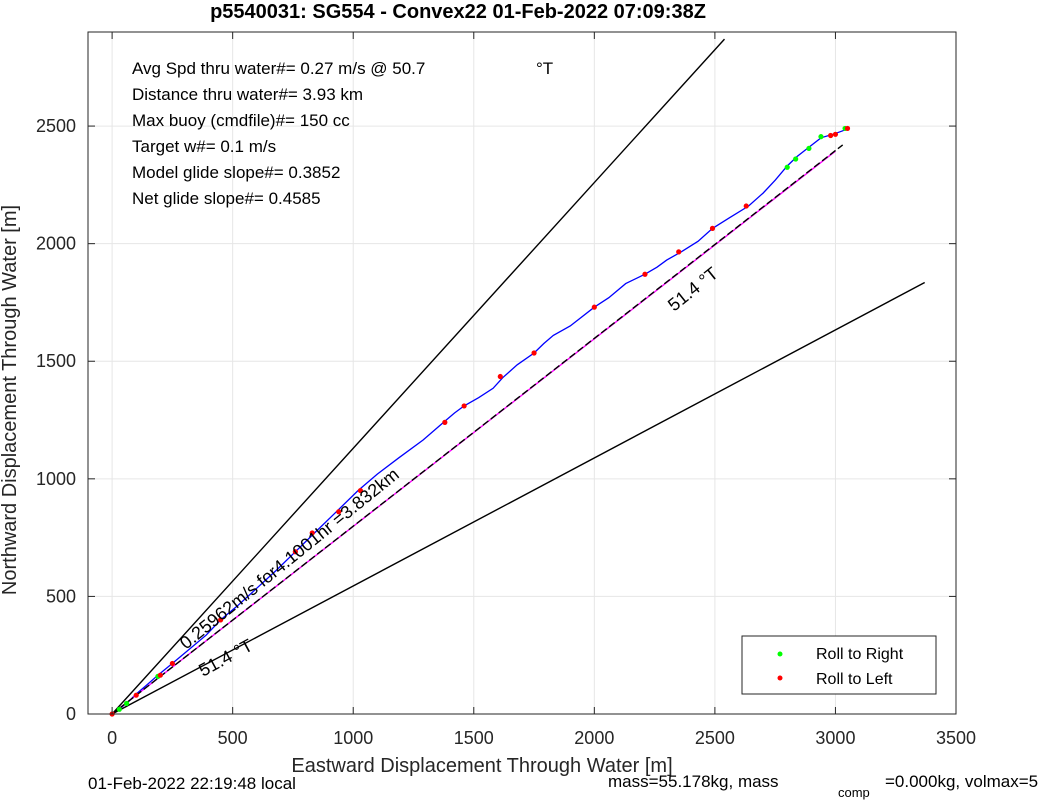 The width and height of the screenshot is (1062, 801). I want to click on info-target-w: Target w#= 0.1 m/s, so click(204, 146).